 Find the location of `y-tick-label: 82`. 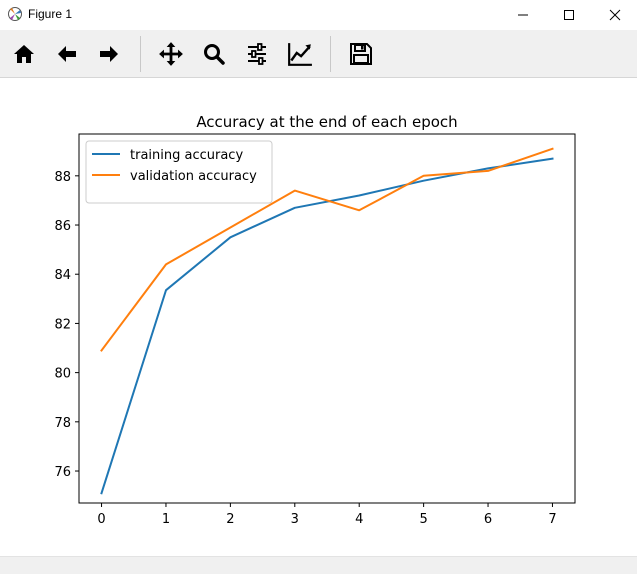

y-tick-label: 82 is located at coordinates (62, 324).